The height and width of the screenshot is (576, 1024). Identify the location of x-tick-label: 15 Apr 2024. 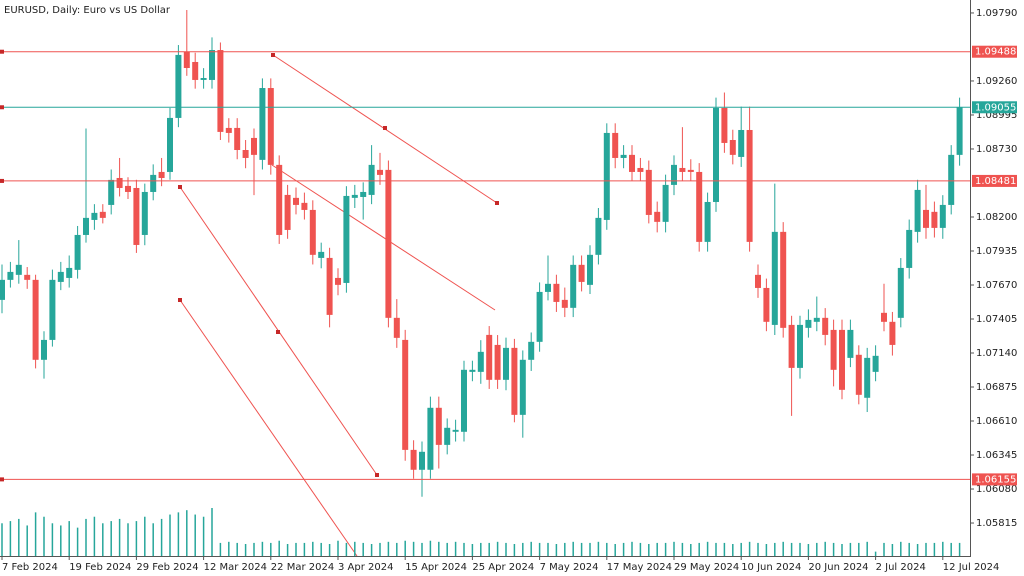
(436, 567).